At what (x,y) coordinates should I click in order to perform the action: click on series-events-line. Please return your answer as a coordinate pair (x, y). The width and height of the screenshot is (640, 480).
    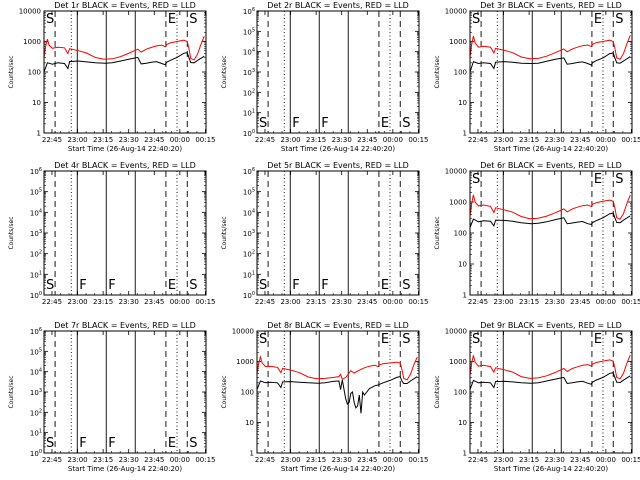
    Looking at the image, I should click on (124, 62).